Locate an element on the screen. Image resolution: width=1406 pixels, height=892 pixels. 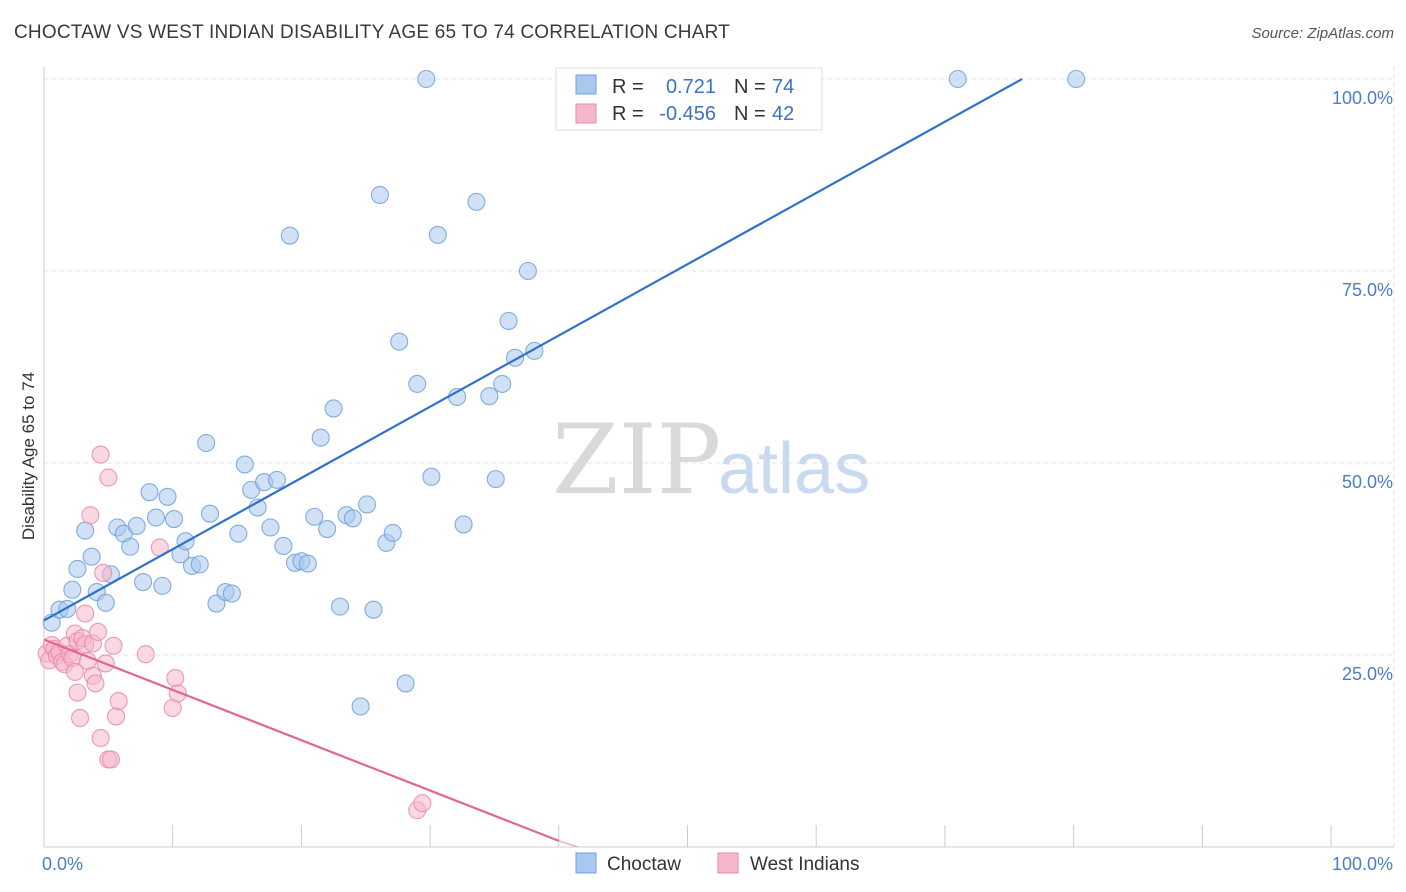
x-tick-labels: 0.0% 100.0% is located at coordinates (717, 864).